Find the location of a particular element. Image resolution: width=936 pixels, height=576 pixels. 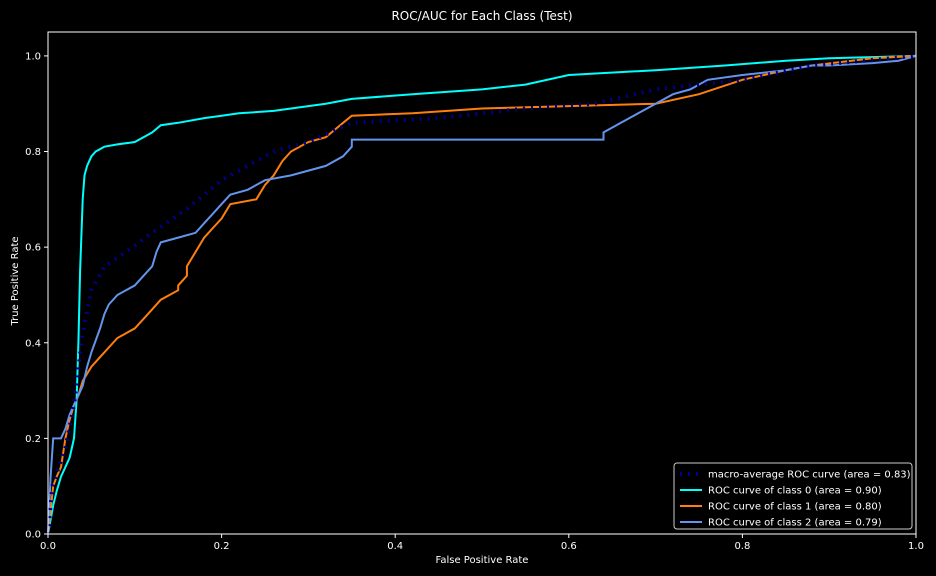

x-tick-label: 1.0 is located at coordinates (916, 546).